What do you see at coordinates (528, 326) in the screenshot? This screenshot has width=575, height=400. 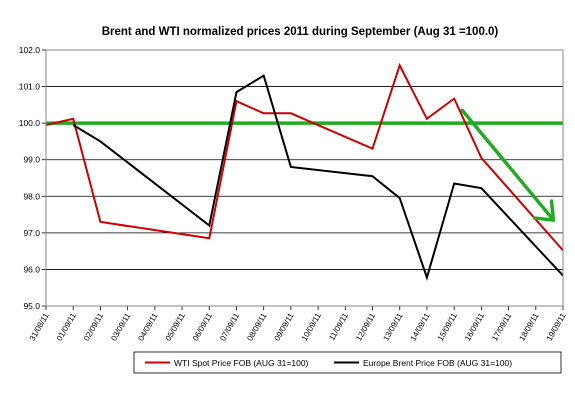 I see `x-tick-label: 18/09/11` at bounding box center [528, 326].